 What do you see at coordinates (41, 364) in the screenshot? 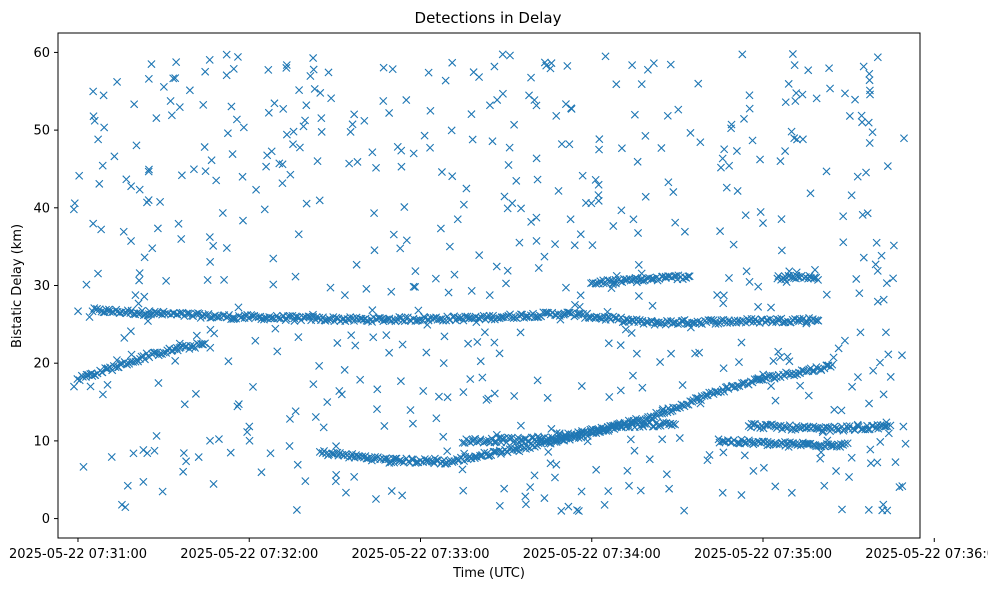
I see `y-tick-label-2: 20` at bounding box center [41, 364].